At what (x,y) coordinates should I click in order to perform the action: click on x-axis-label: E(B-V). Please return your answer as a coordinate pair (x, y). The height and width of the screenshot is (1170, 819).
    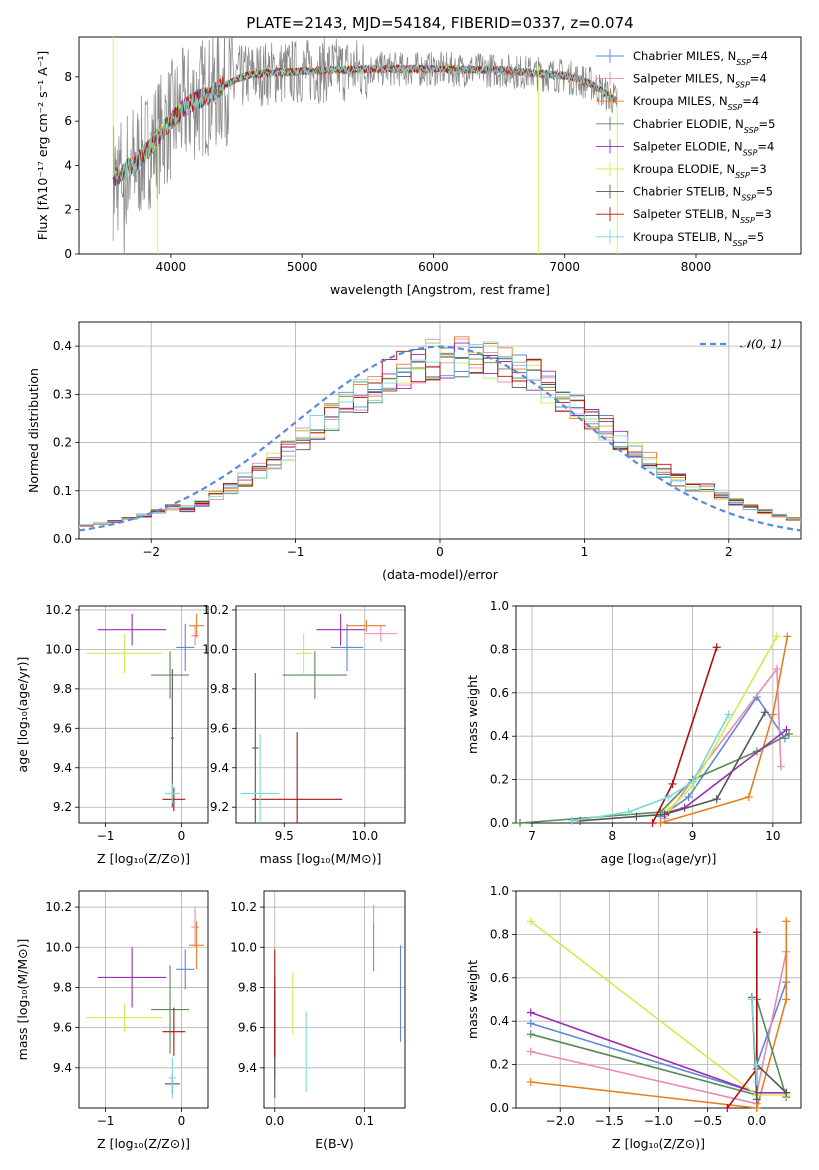
    Looking at the image, I should click on (334, 1143).